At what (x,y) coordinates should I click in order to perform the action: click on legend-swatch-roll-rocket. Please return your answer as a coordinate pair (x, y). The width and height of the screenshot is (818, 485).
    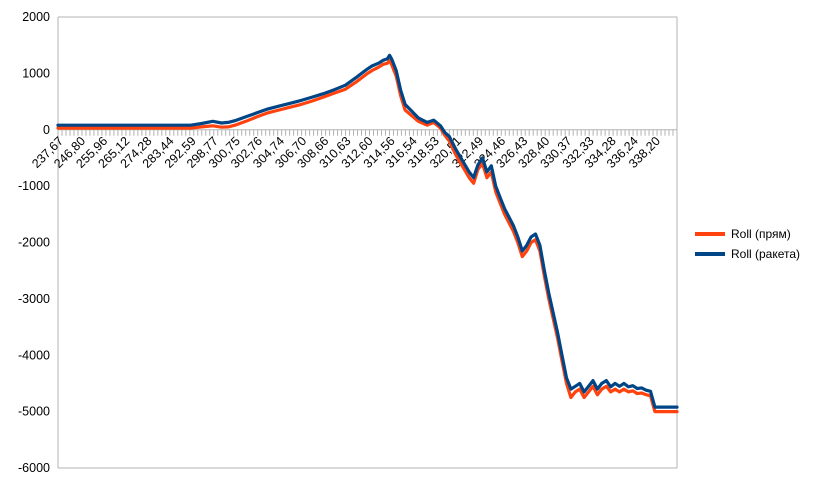
    Looking at the image, I should click on (710, 254).